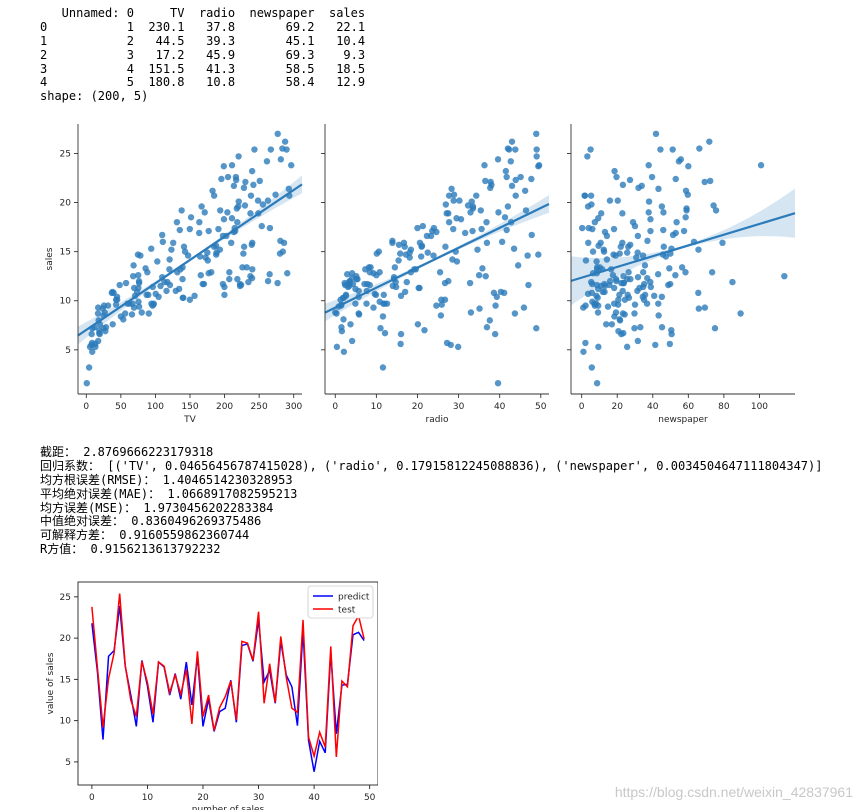 This screenshot has height=810, width=859. What do you see at coordinates (65, 154) in the screenshot?
I see `y-tick-label: 25` at bounding box center [65, 154].